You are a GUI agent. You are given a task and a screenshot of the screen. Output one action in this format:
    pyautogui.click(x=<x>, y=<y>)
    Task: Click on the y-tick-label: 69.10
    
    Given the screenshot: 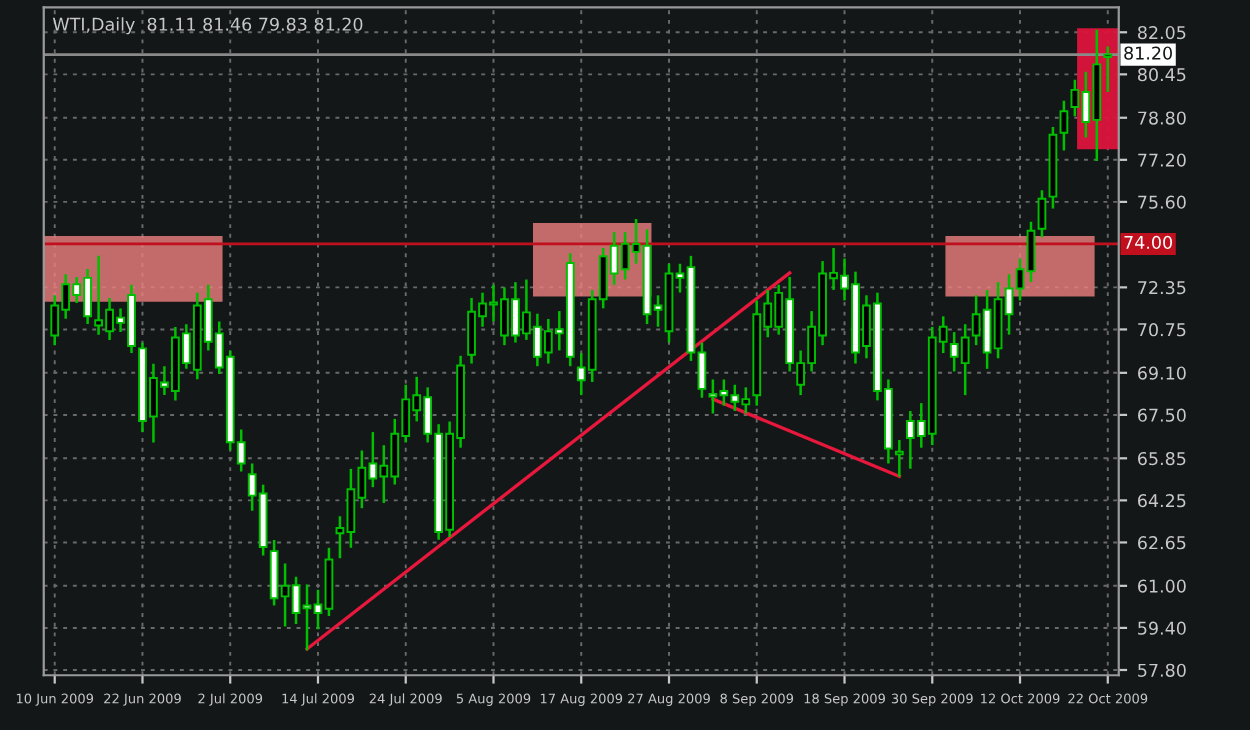 What is the action you would take?
    pyautogui.click(x=1162, y=373)
    